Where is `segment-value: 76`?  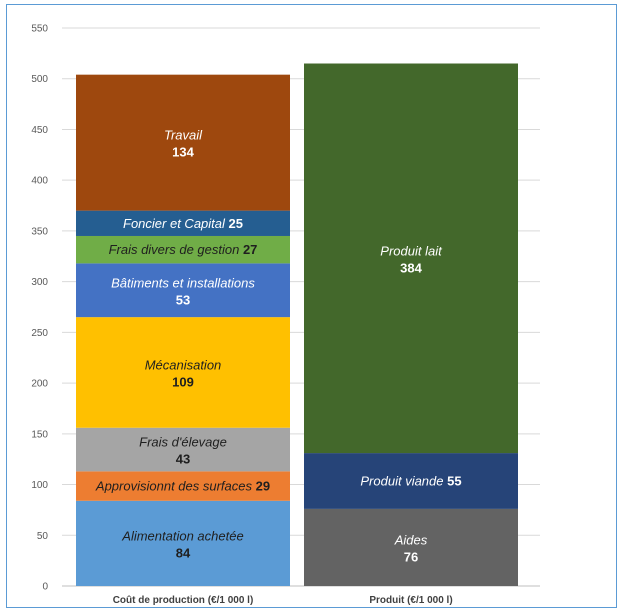
segment-value: 76 is located at coordinates (411, 556).